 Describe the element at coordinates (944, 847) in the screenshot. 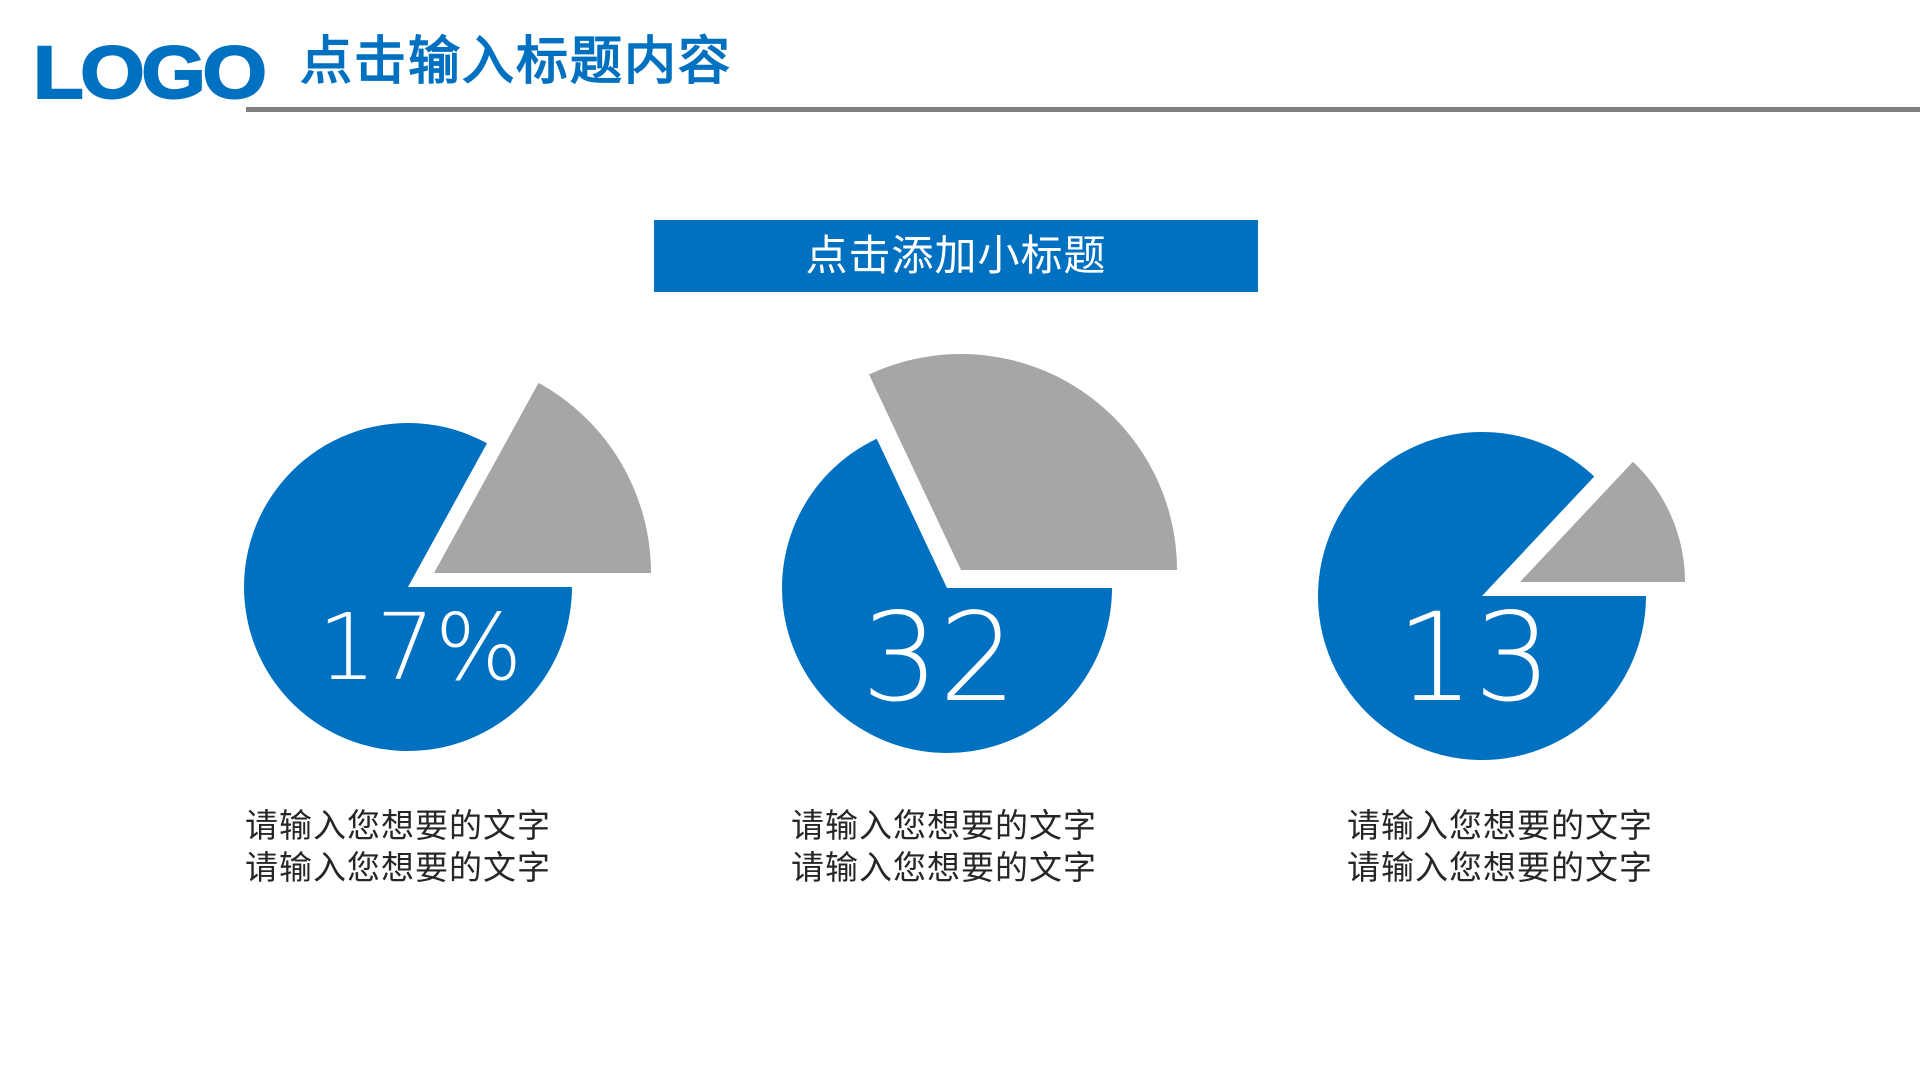

I see `description-2: 请输入您想要的文字 请输入您想要的文字` at that location.